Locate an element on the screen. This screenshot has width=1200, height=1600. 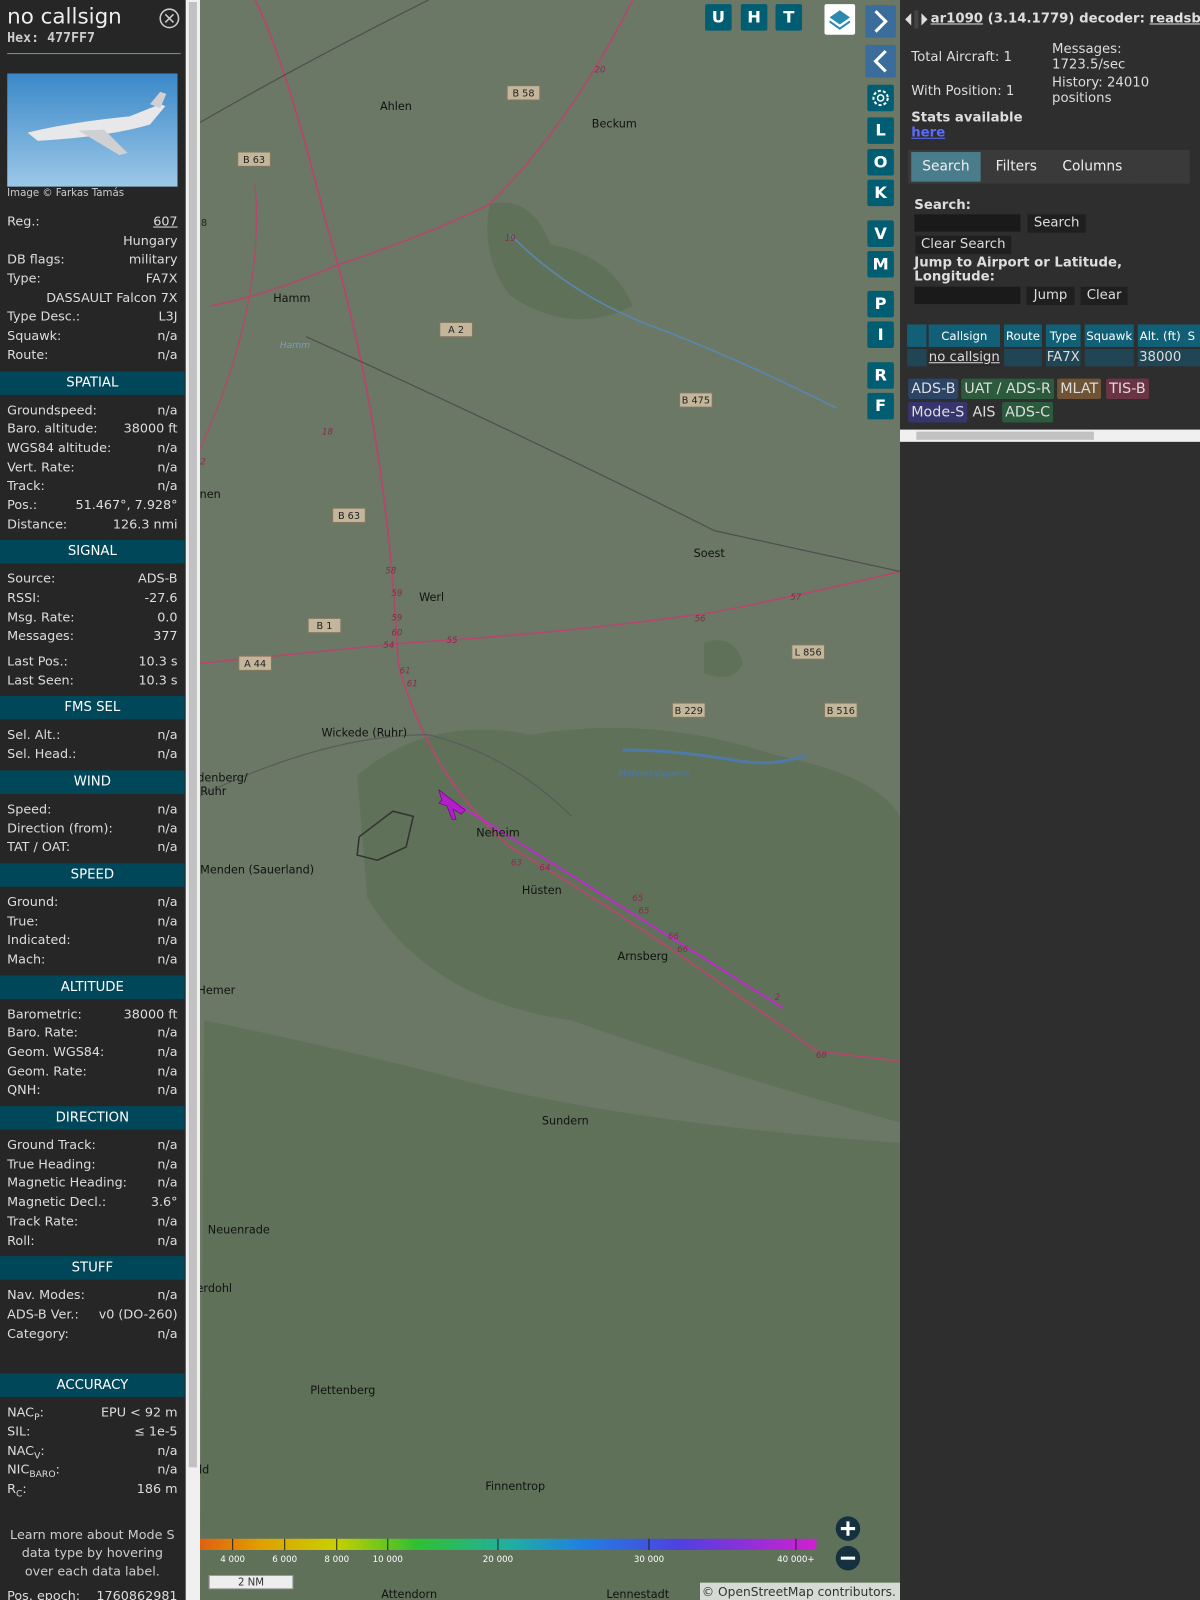
attribution: © OpenStreetMap contributors. is located at coordinates (799, 1592).